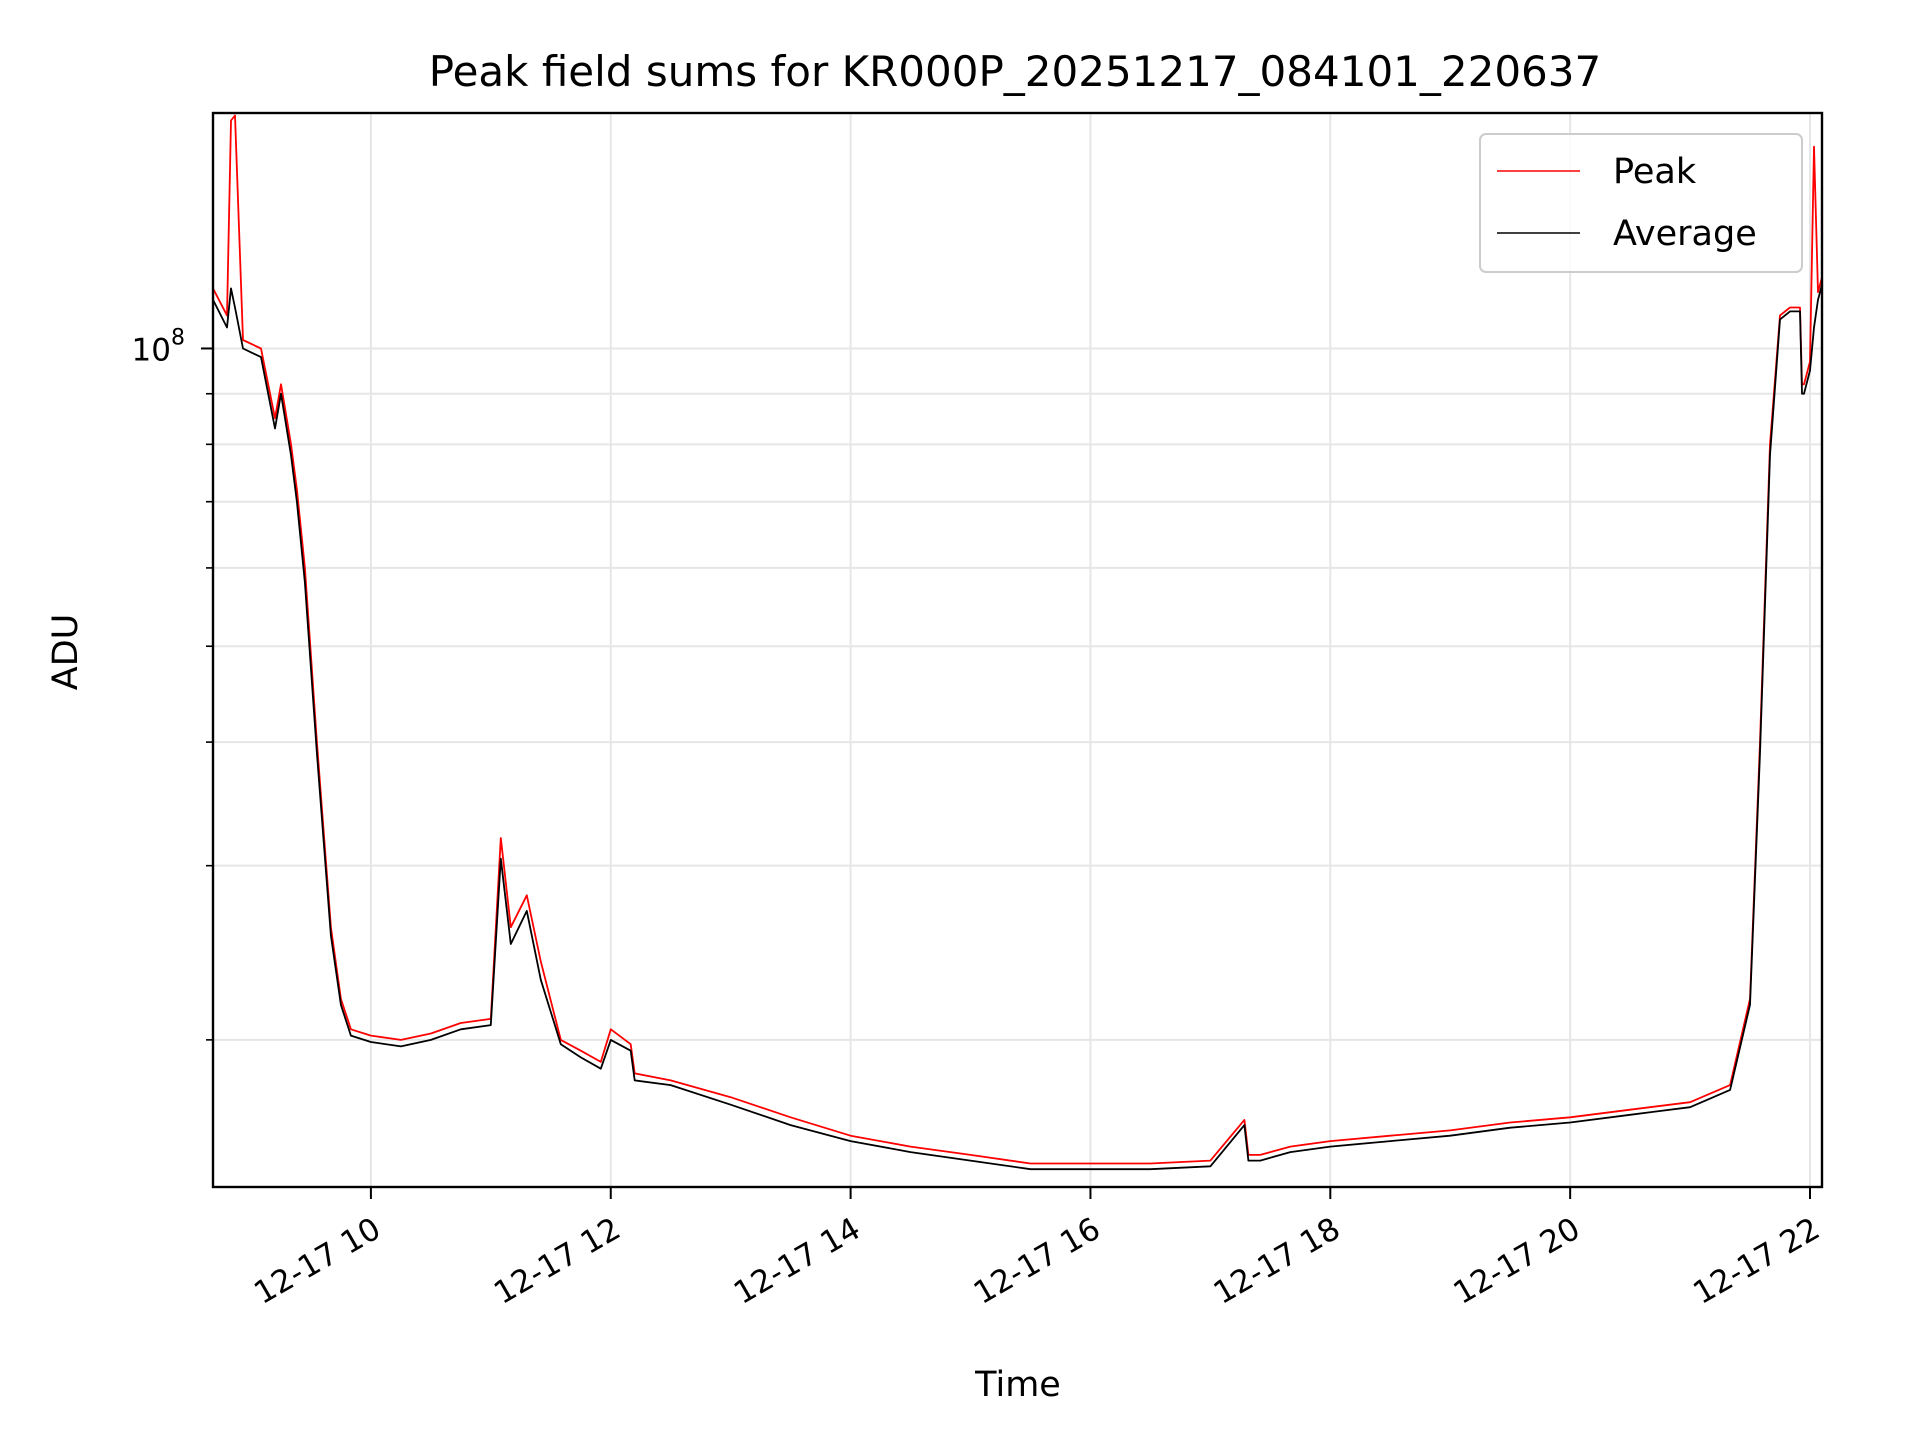  I want to click on y-axis-label: ADU, so click(66, 652).